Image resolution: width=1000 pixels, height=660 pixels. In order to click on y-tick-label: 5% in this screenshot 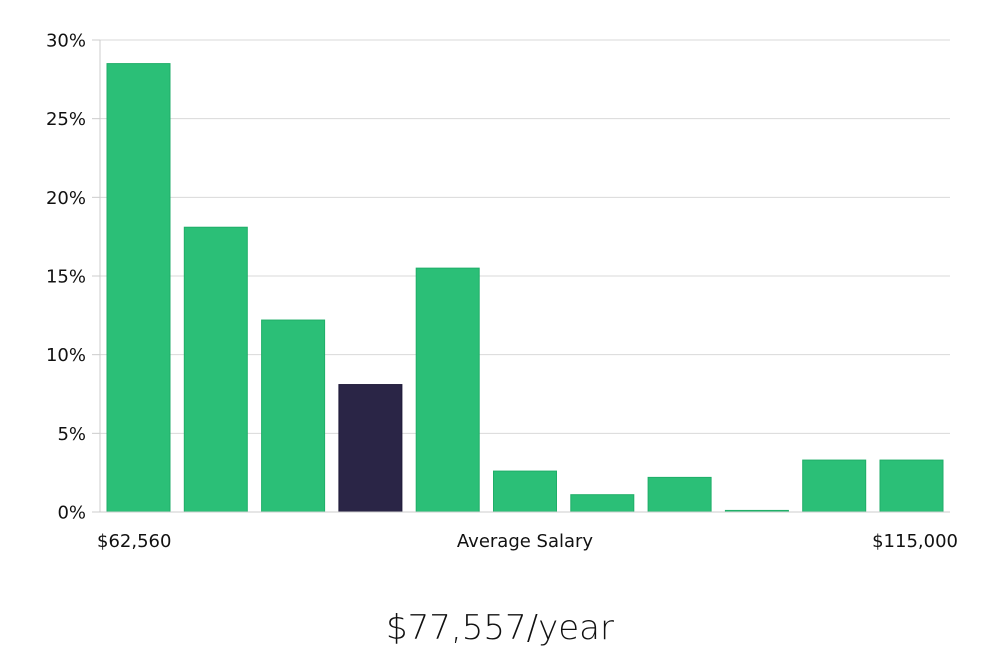, I will do `click(71, 434)`.